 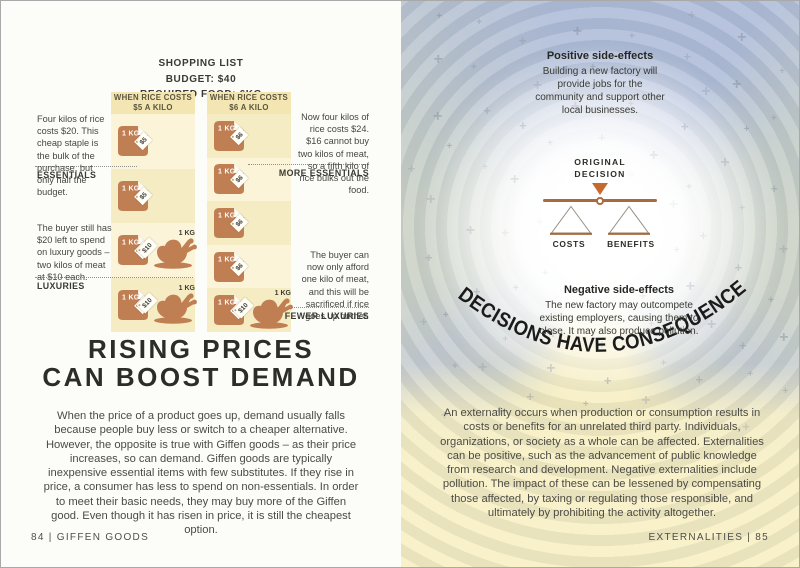 I want to click on decision-scale: ORIGINAL DECISION COSTS BENEFITS, so click(x=600, y=203).